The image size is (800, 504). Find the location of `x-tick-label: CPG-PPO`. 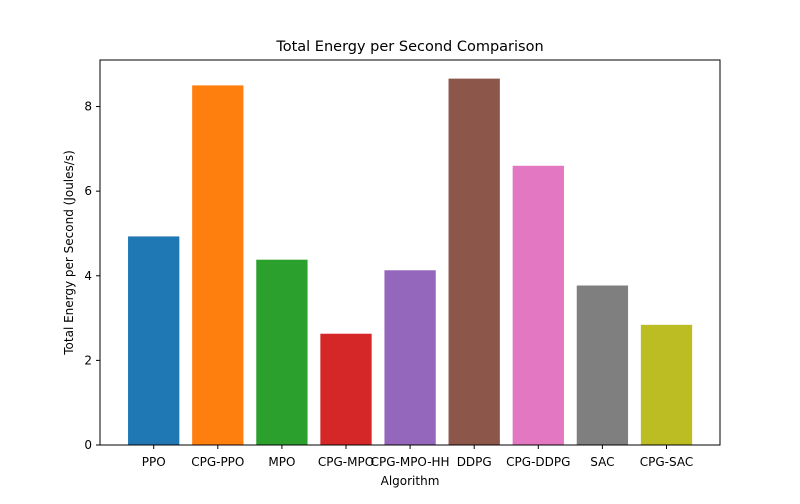

x-tick-label: CPG-PPO is located at coordinates (217, 462).